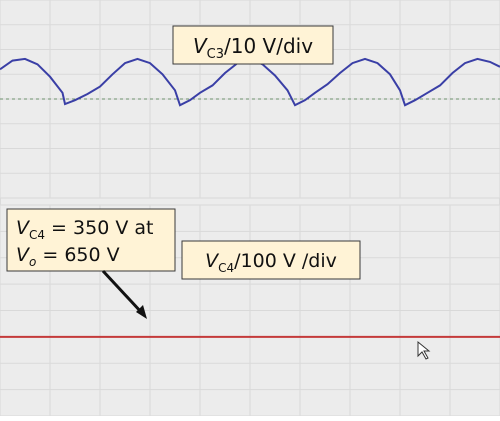 The image size is (500, 421). Describe the element at coordinates (84, 229) in the screenshot. I see `annotation-line1: VC4 = 350 V at` at that location.